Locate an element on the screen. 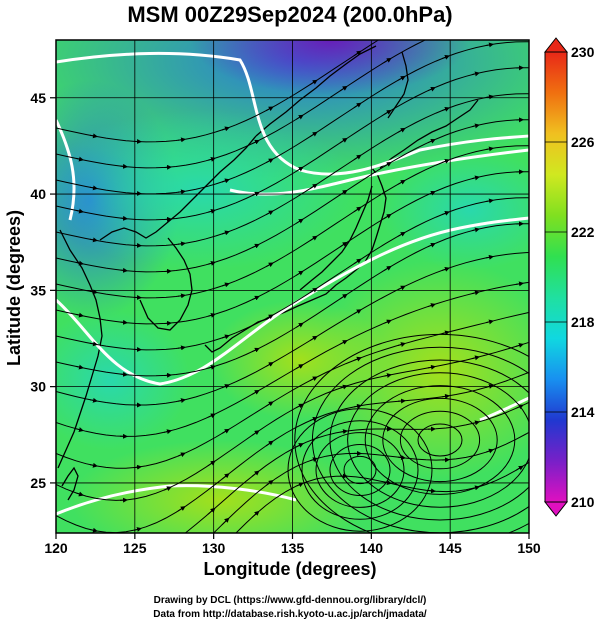 This screenshot has width=599, height=625. coastline-russia is located at coordinates (316, 91).